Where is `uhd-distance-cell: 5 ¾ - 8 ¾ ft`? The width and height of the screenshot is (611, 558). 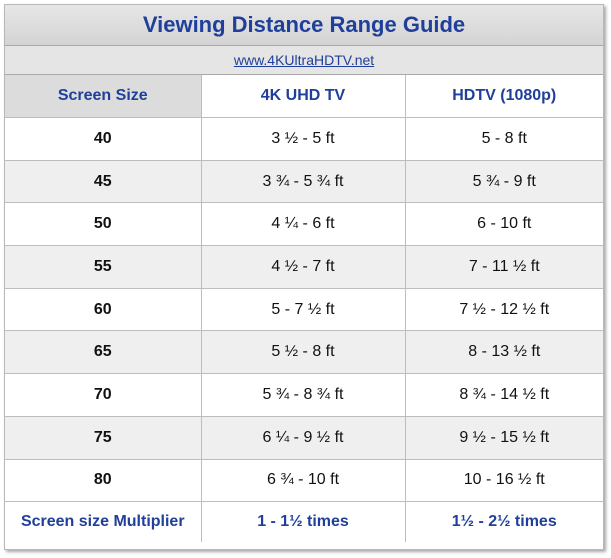
uhd-distance-cell: 5 ¾ - 8 ¾ ft is located at coordinates (303, 395).